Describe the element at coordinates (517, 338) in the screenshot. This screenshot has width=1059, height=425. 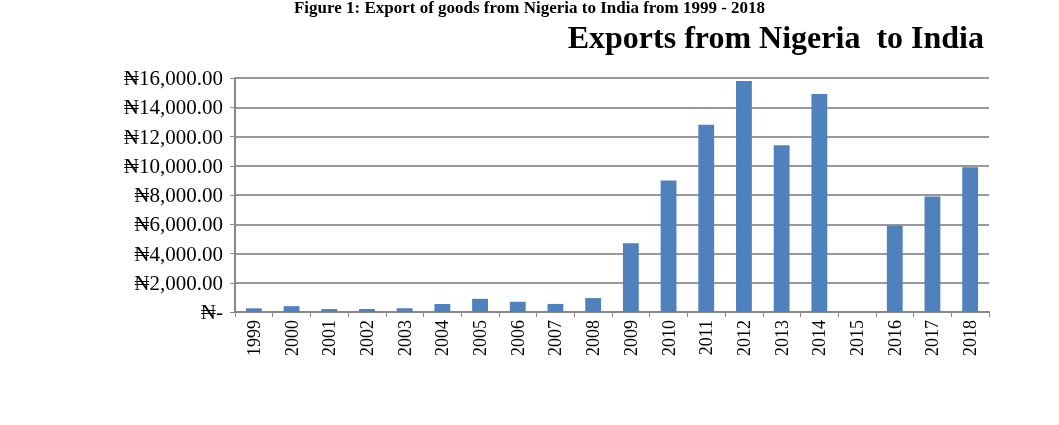
I see `x-tick-label: 2006` at that location.